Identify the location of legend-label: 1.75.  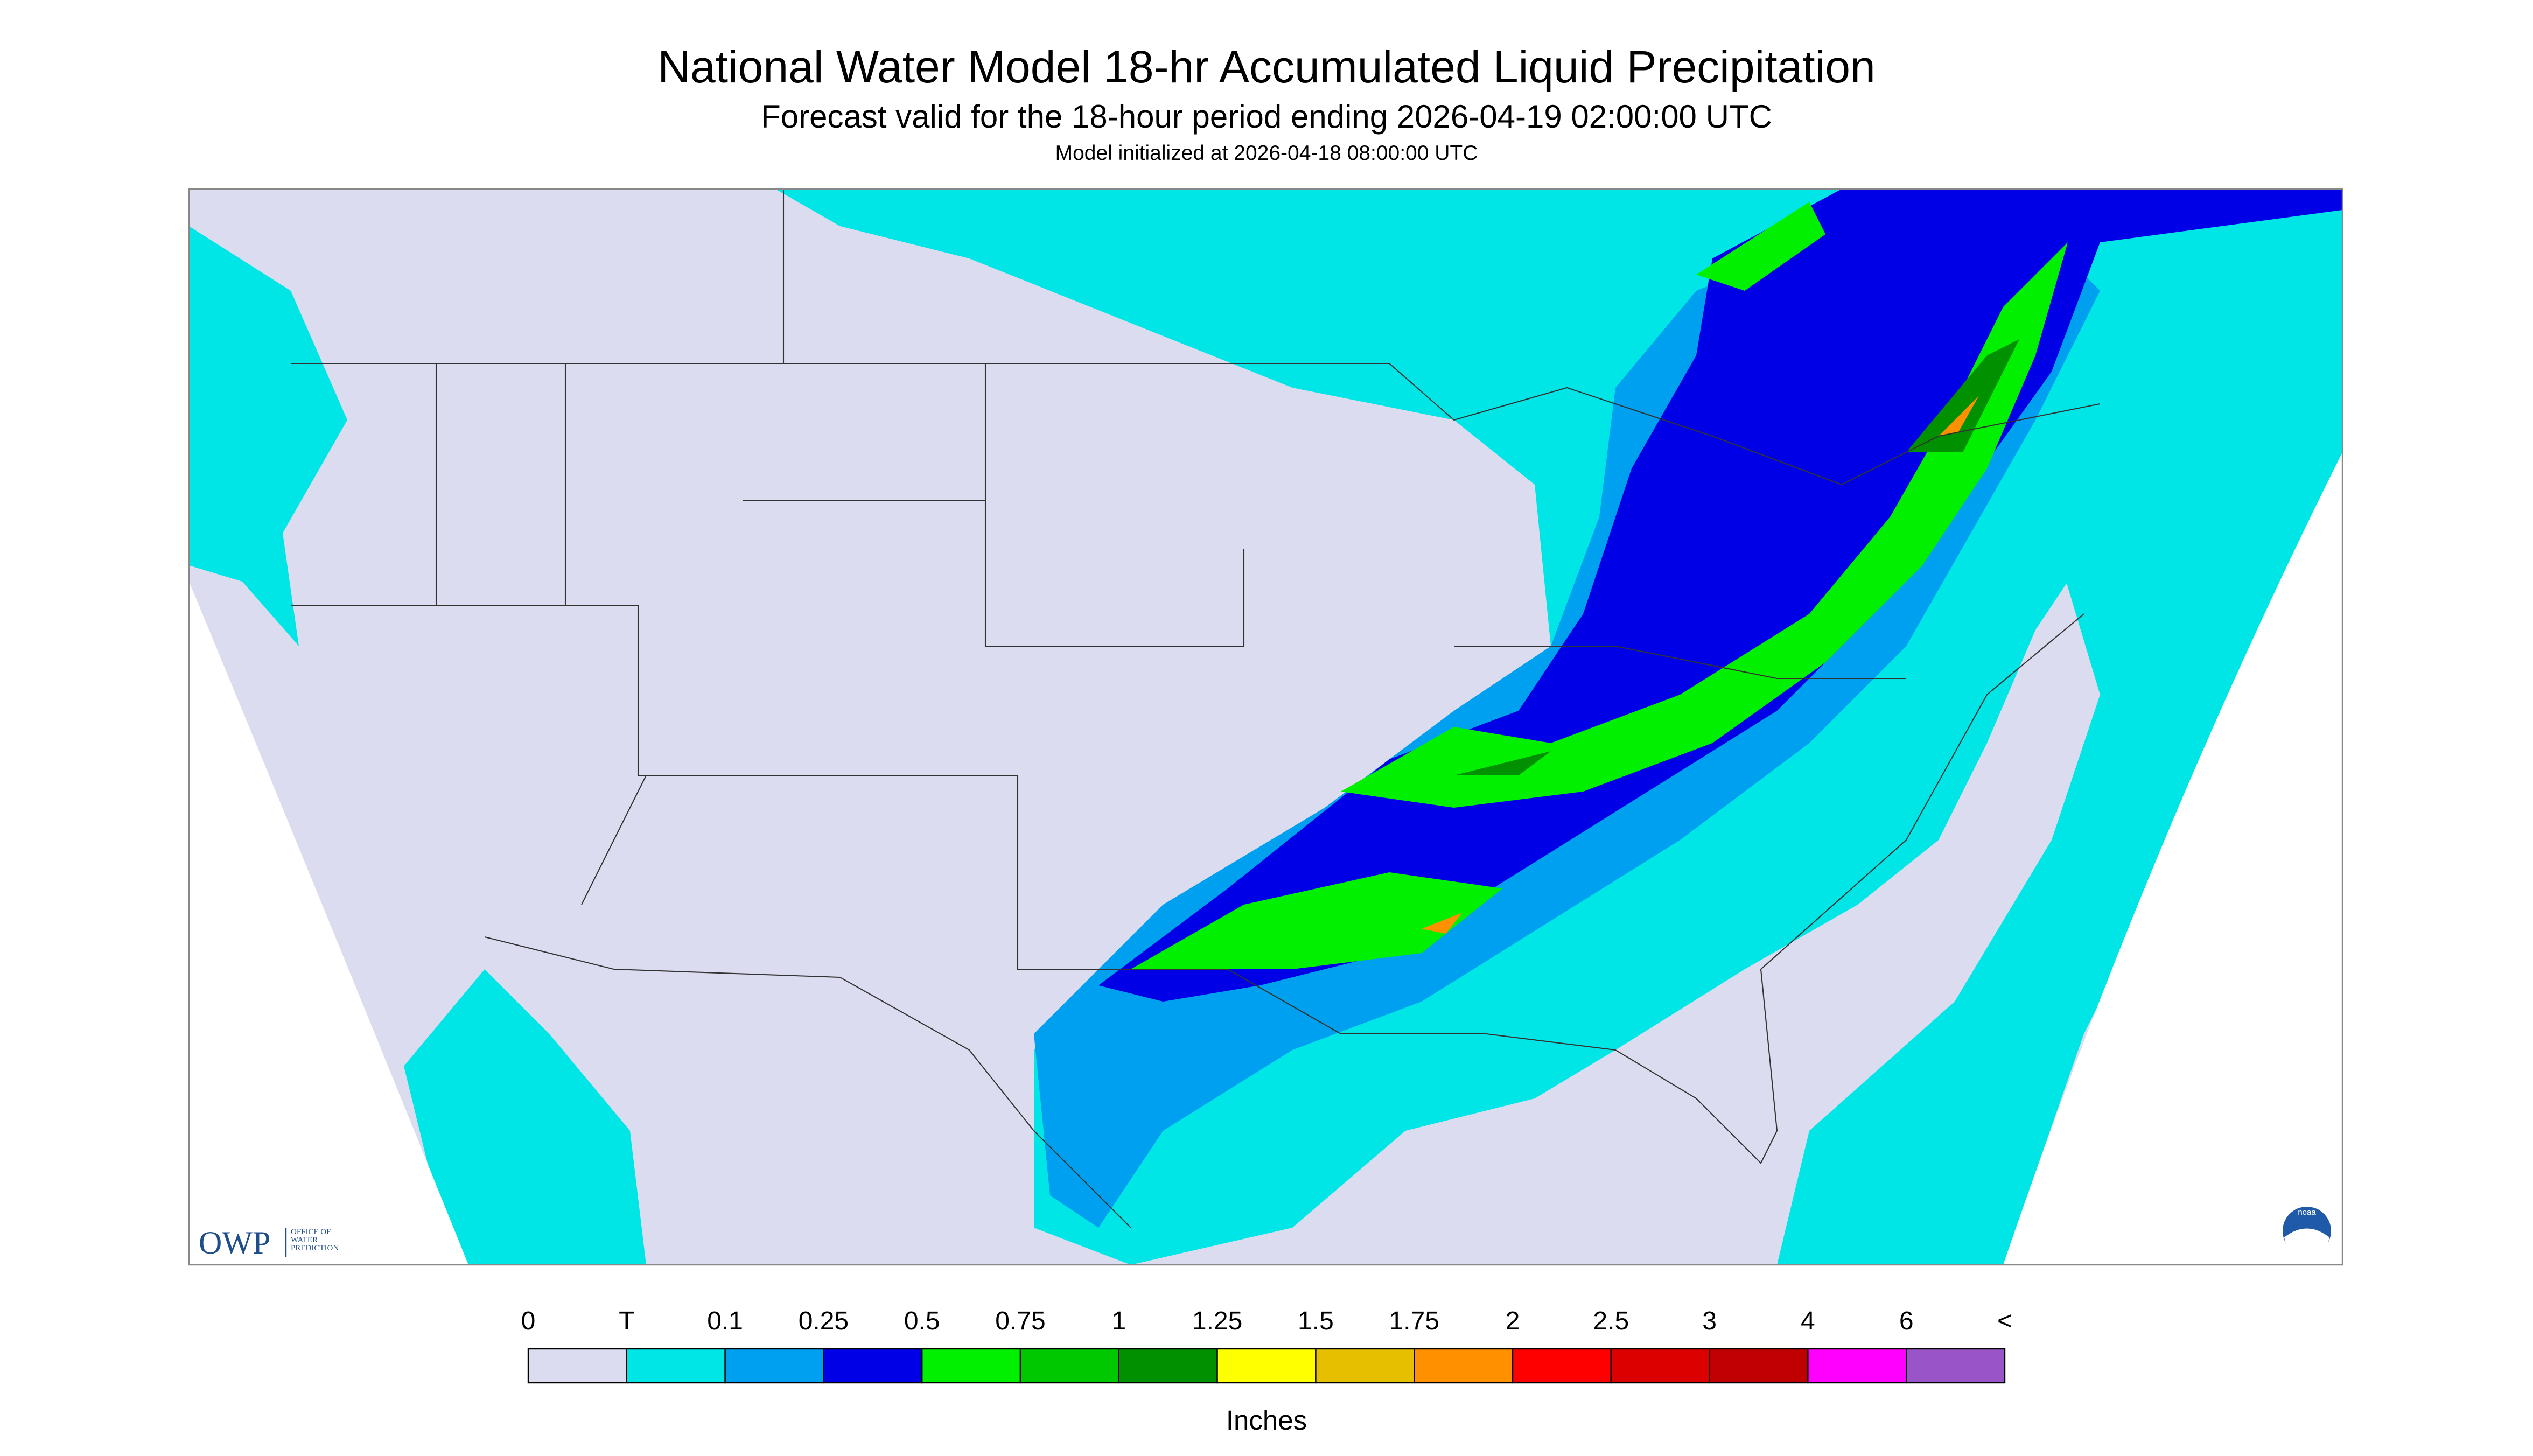
(1414, 1321).